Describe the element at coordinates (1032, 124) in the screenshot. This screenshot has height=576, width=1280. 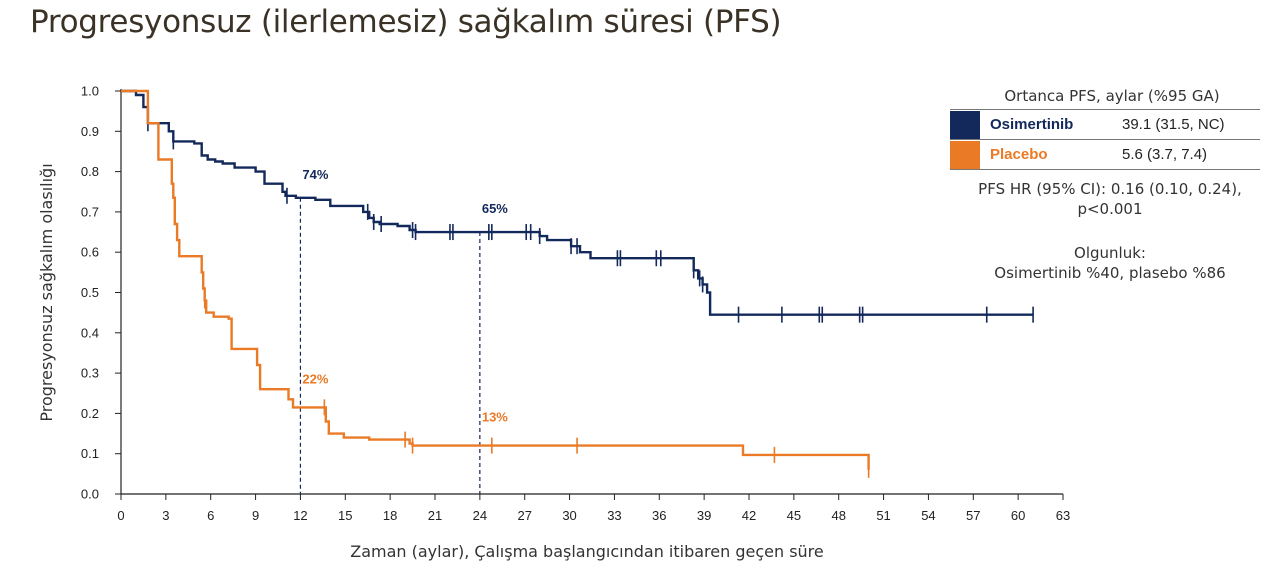
I see `legend-name-osimertinib: Osimertinib` at that location.